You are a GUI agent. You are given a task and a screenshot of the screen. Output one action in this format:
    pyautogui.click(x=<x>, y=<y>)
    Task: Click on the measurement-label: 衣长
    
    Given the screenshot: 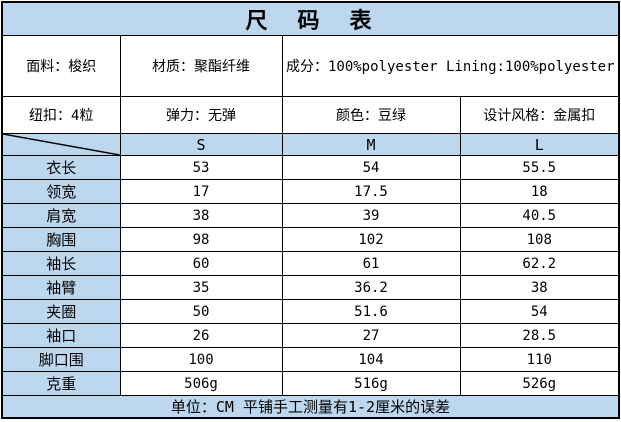 What is the action you would take?
    pyautogui.click(x=61, y=167)
    